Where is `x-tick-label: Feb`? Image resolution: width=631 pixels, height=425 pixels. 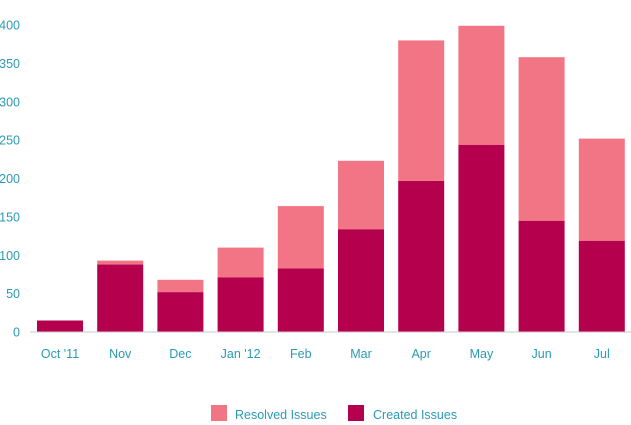
x-tick-label: Feb is located at coordinates (301, 354).